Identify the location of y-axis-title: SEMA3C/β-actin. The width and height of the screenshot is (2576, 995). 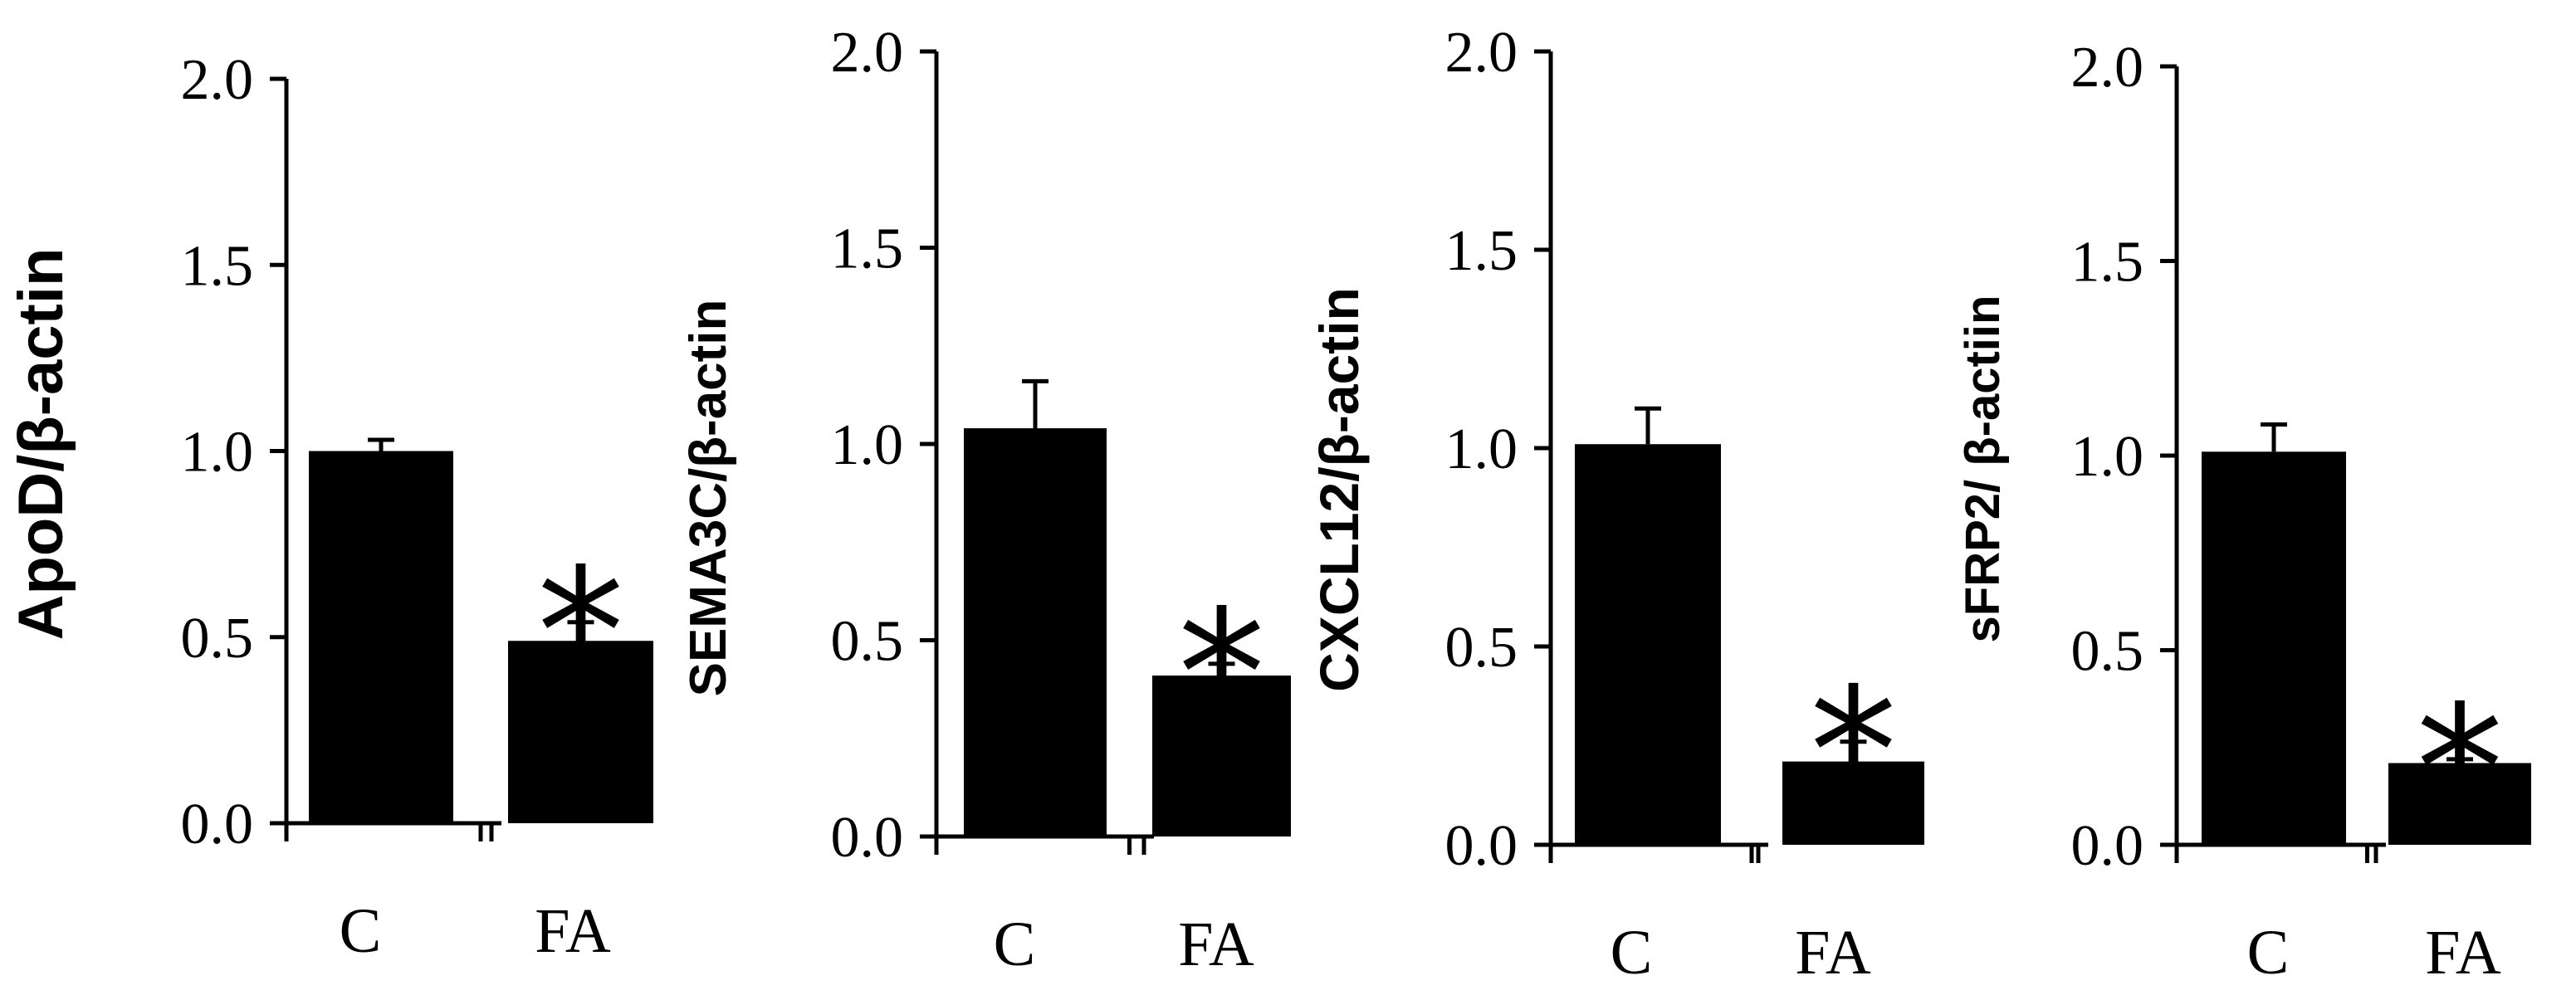
(708, 498).